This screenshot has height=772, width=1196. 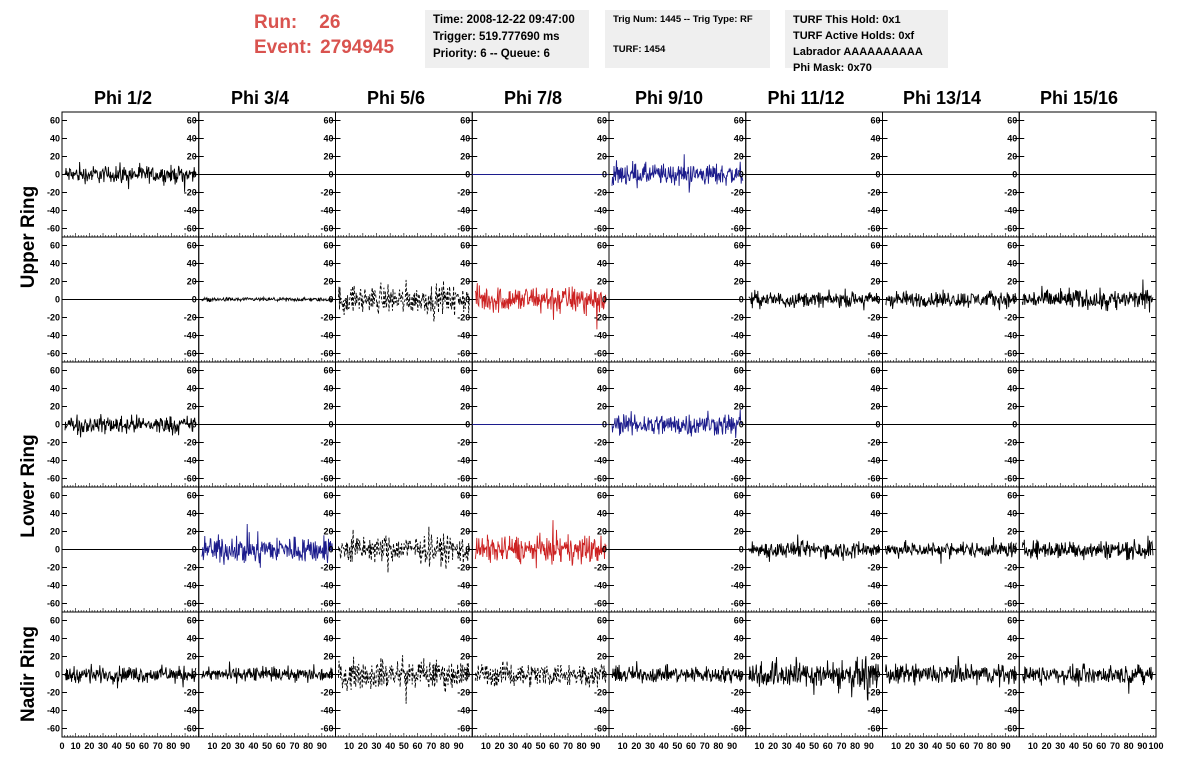 What do you see at coordinates (260, 674) in the screenshot?
I see `panel-nadir-r4-c1: -60 -40 -20 0 20 40 60` at bounding box center [260, 674].